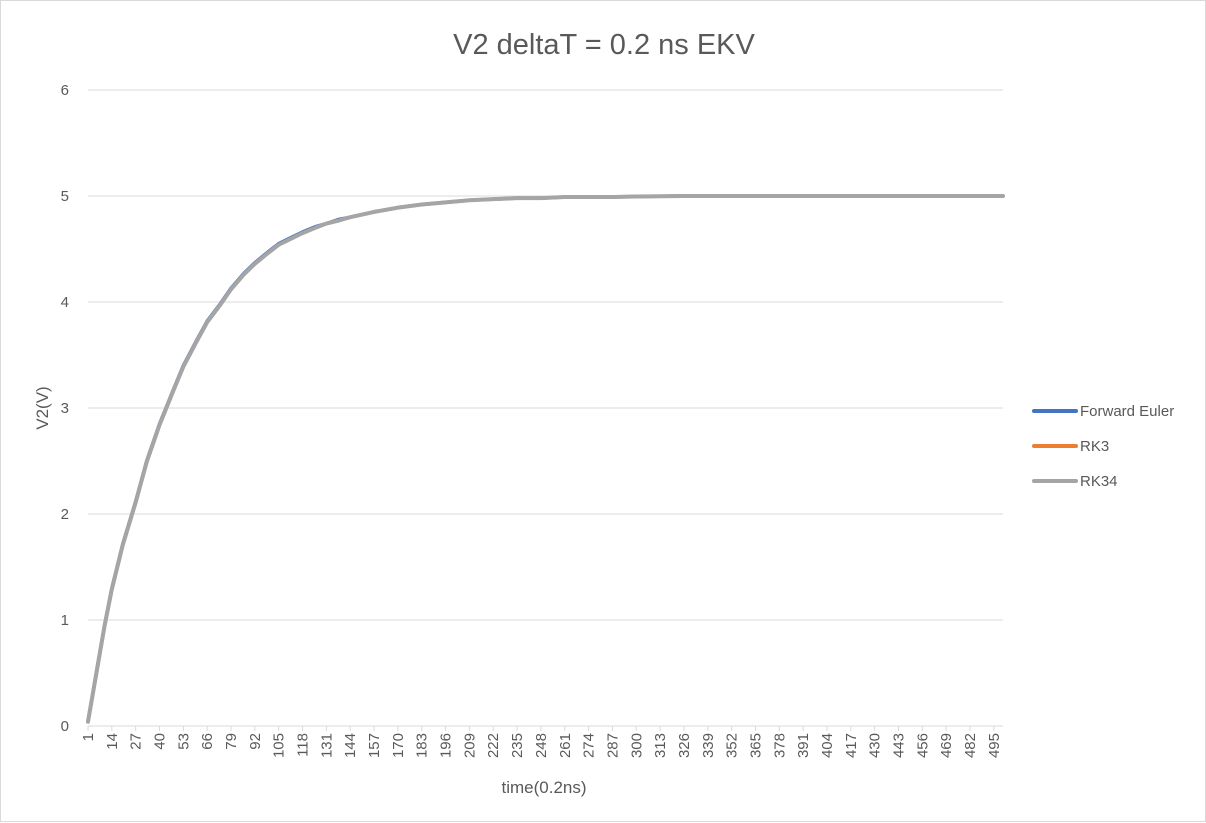  What do you see at coordinates (231, 741) in the screenshot?
I see `x-tick-label: 79` at bounding box center [231, 741].